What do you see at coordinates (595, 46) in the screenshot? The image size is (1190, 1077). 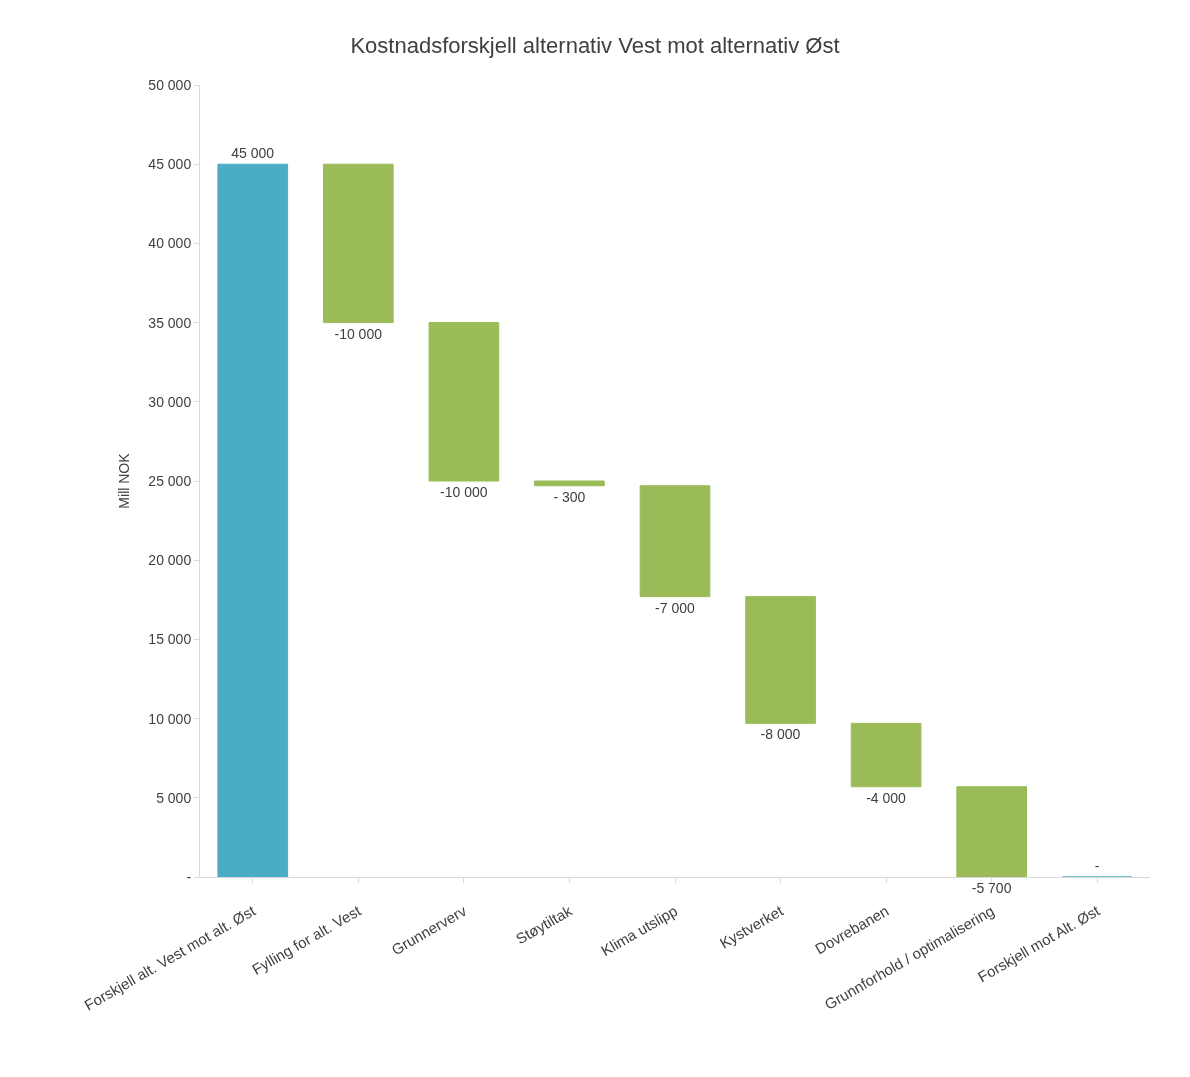 I see `chart-title: Kostnadsforskjell alternativ Vest mot alternativ Øst` at bounding box center [595, 46].